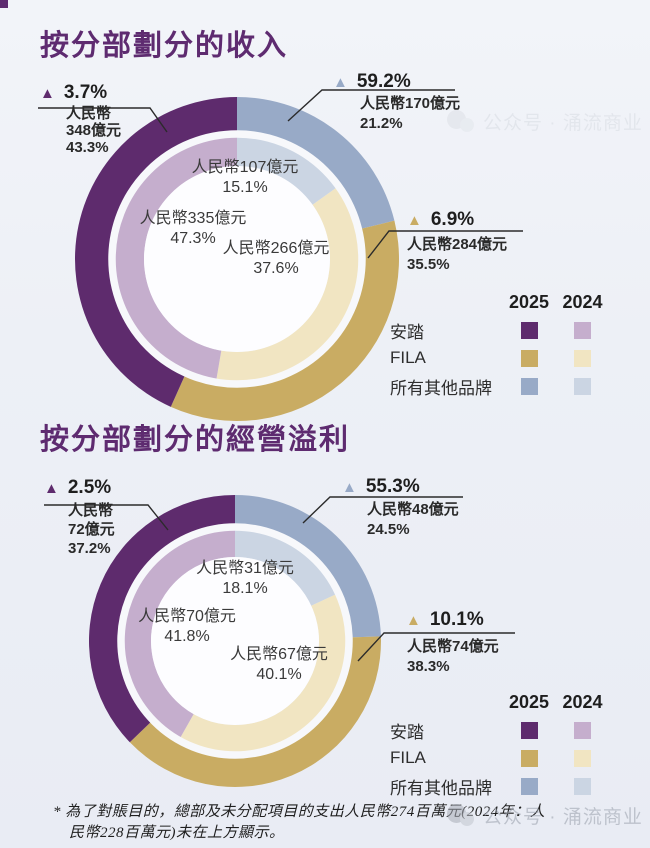 Image resolution: width=650 pixels, height=848 pixels. Describe the element at coordinates (193, 218) in the screenshot. I see `label-line: 人民幣335億元` at that location.